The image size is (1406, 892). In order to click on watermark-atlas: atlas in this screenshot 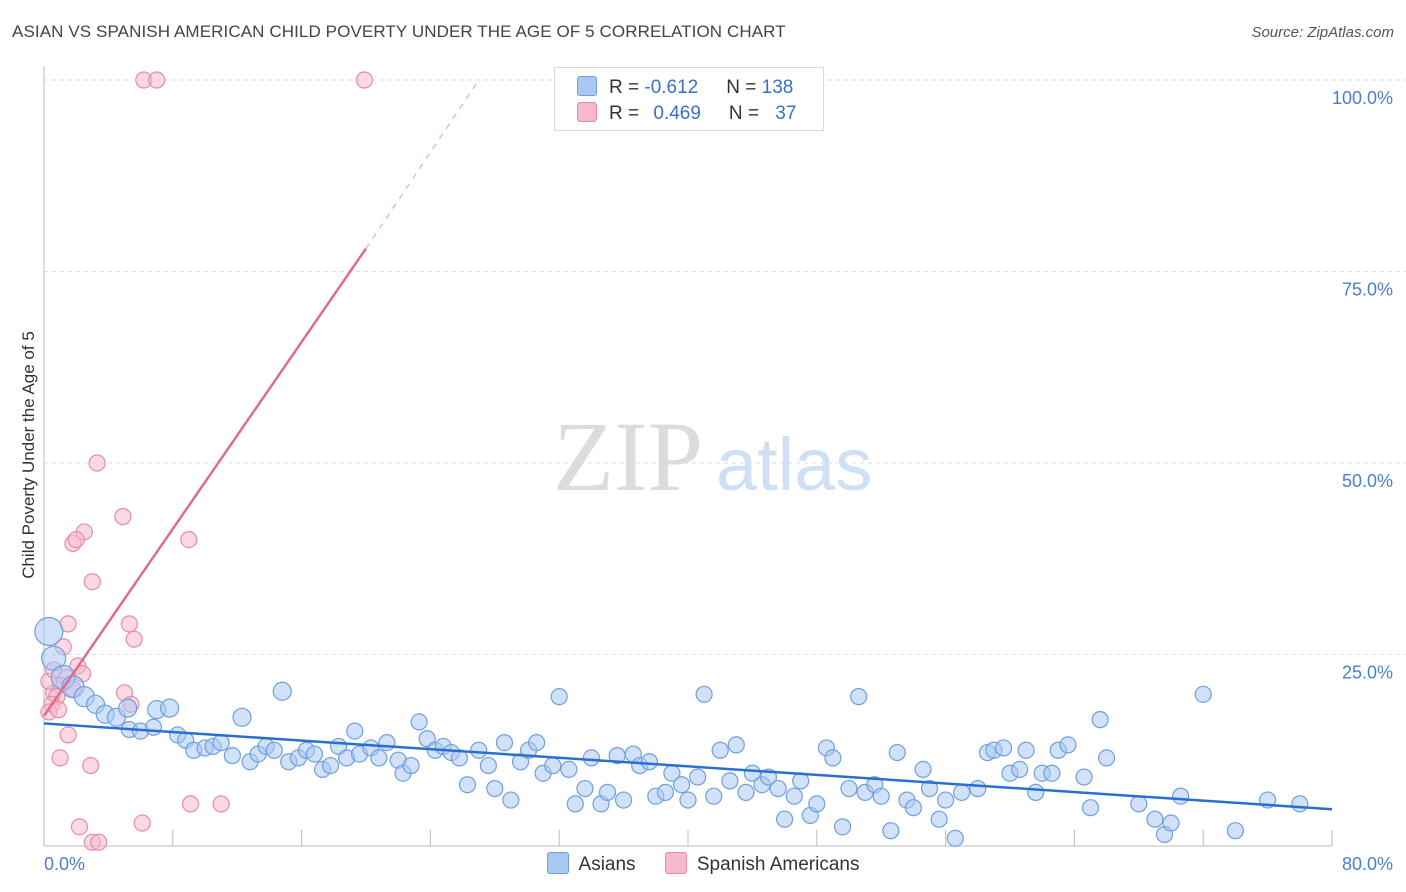, I will do `click(794, 464)`.